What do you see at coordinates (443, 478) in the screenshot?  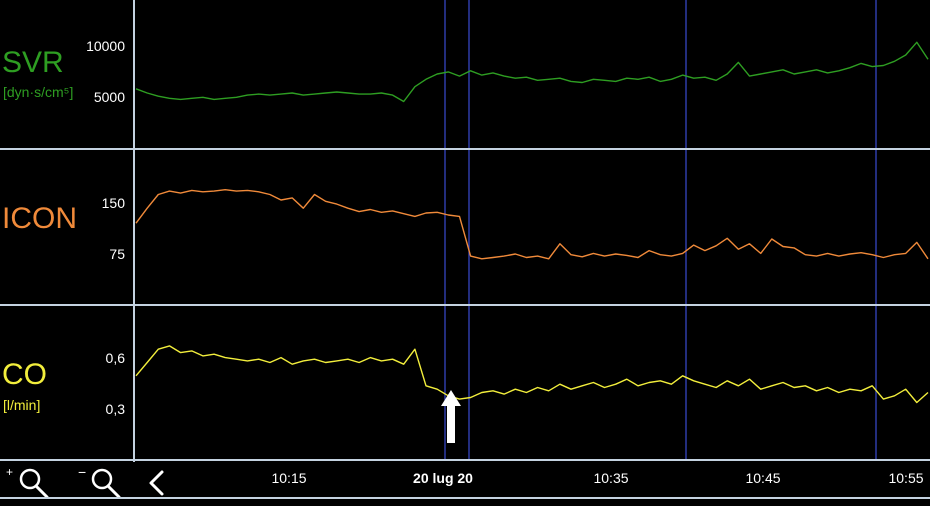 I see `date-label: 20 lug 20` at bounding box center [443, 478].